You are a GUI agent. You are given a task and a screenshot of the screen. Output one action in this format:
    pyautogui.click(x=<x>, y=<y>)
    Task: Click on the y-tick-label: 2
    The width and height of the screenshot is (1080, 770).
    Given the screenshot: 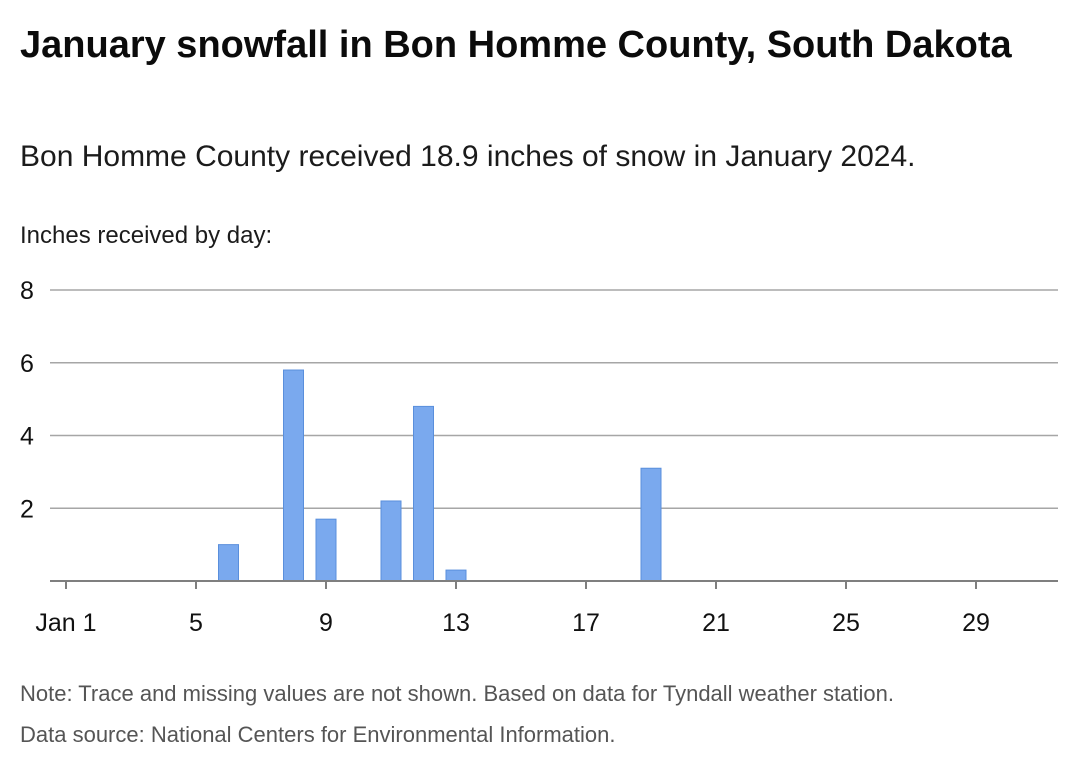 What is the action you would take?
    pyautogui.click(x=27, y=509)
    